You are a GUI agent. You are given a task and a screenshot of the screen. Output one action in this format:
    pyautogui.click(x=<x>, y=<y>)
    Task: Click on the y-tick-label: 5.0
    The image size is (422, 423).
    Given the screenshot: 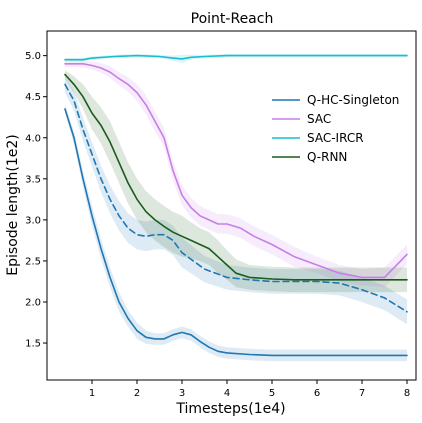 What is the action you would take?
    pyautogui.click(x=33, y=56)
    